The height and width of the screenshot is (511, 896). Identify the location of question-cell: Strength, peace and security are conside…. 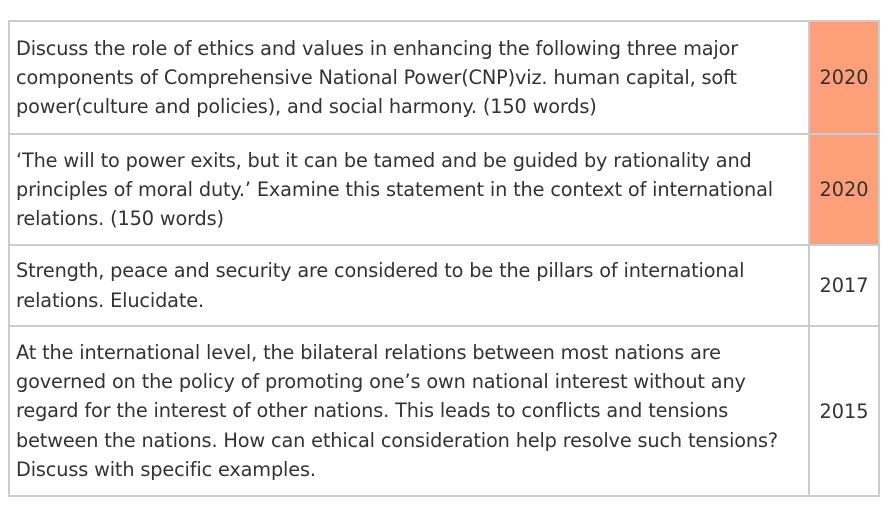
(409, 285).